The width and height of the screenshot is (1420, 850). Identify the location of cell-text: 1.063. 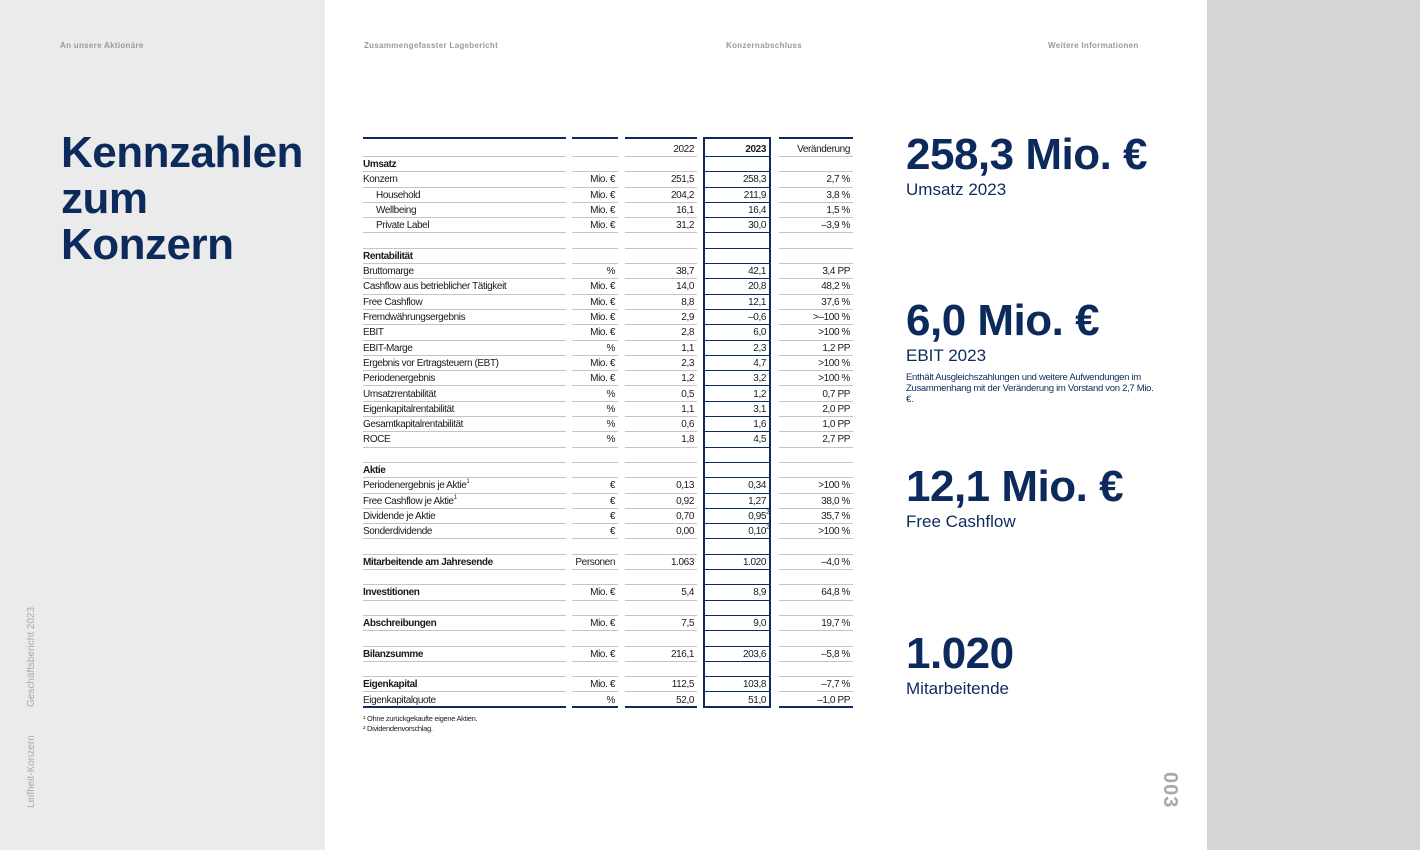
(682, 562).